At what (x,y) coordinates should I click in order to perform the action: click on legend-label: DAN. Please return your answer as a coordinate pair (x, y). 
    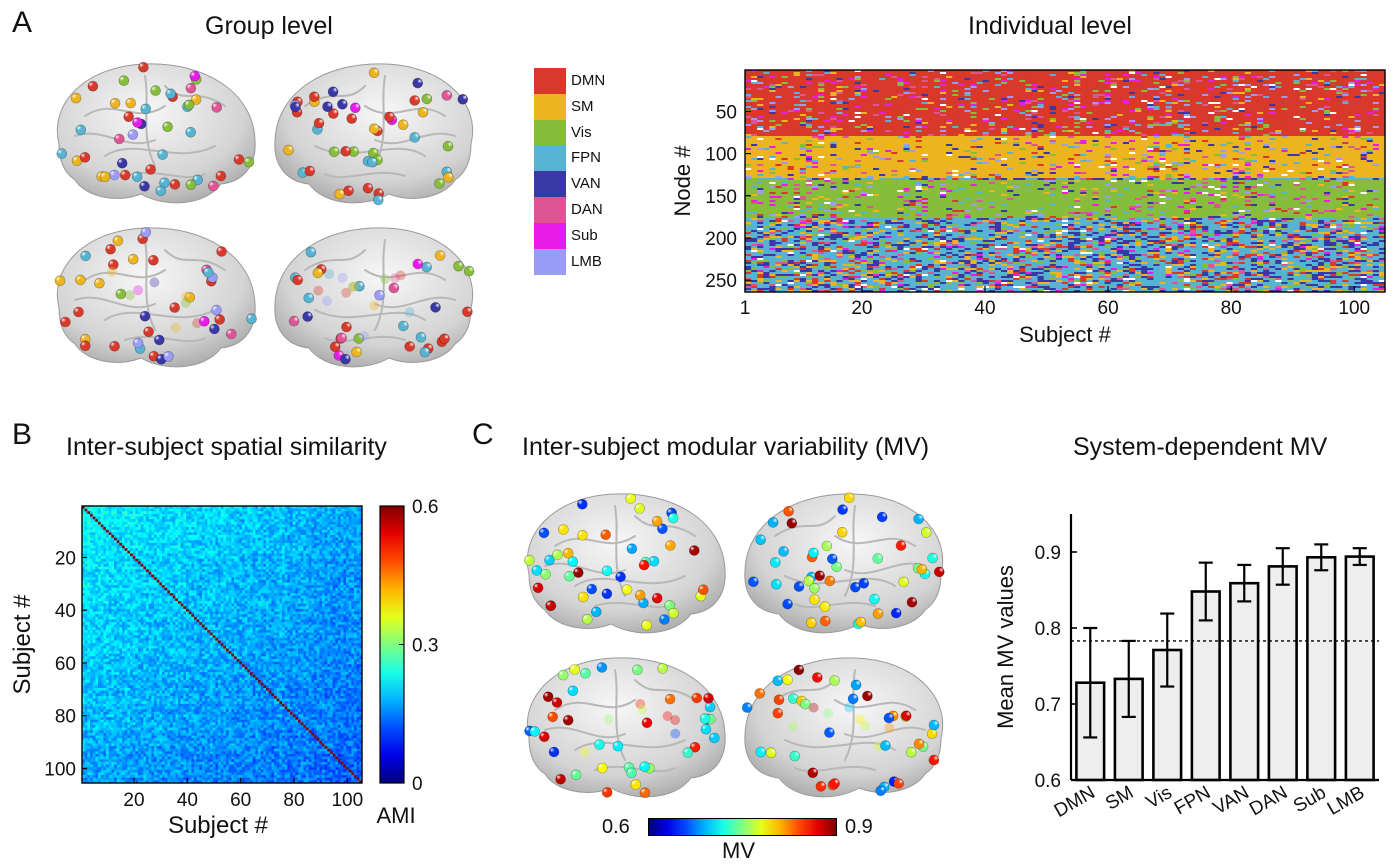
    Looking at the image, I should click on (587, 209).